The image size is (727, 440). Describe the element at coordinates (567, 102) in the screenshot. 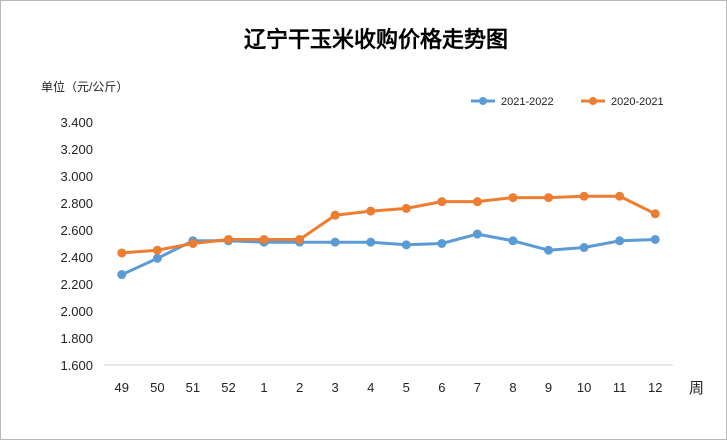

I see `legend: 2021-2022 2020-2021` at that location.